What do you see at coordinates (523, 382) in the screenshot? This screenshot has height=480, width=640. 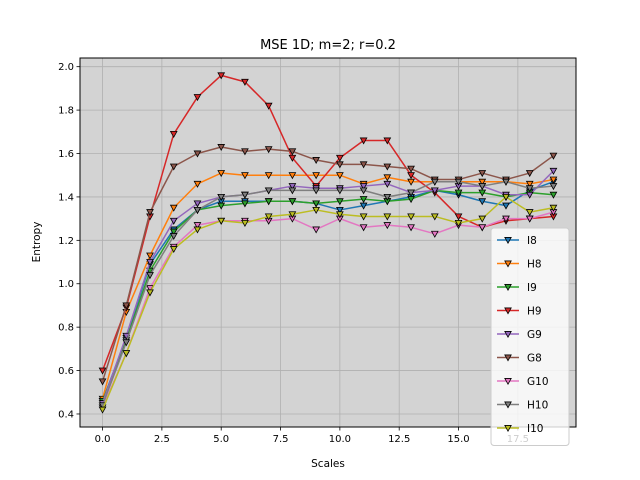 I see `legend-item-g10: G10` at bounding box center [523, 382].